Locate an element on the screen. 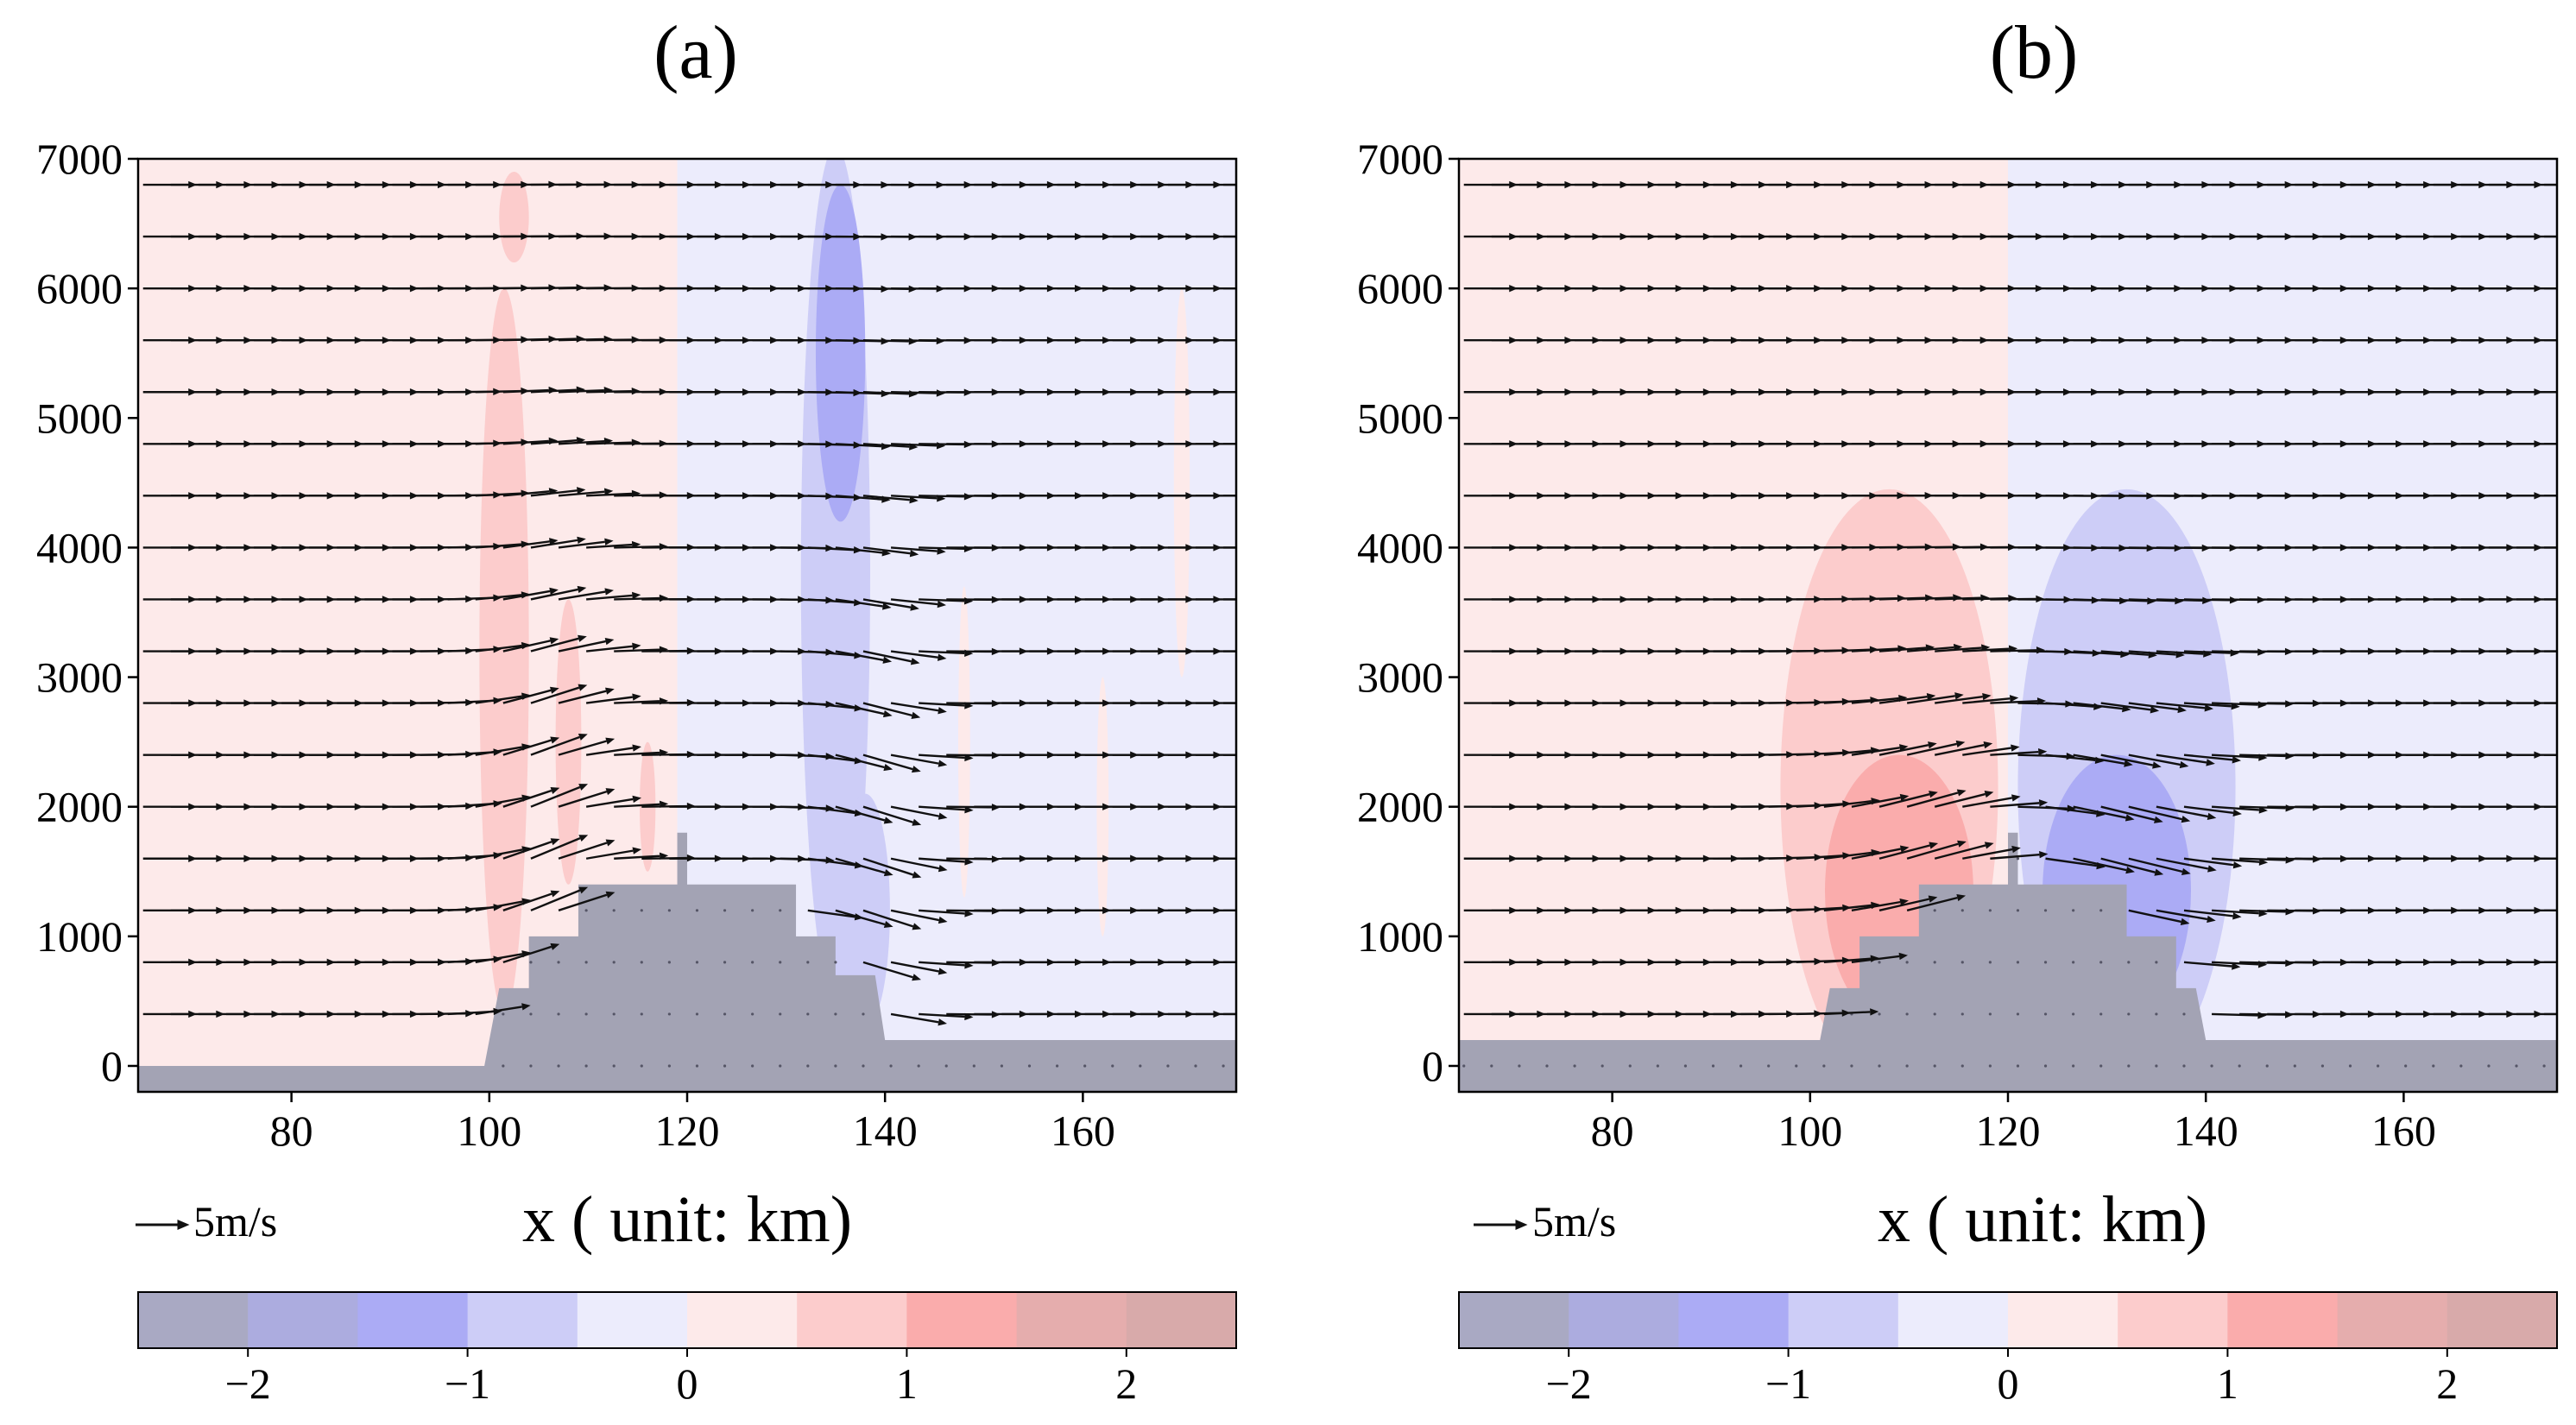 This screenshot has width=2576, height=1425. y-tick-label: 4000 is located at coordinates (1400, 547).